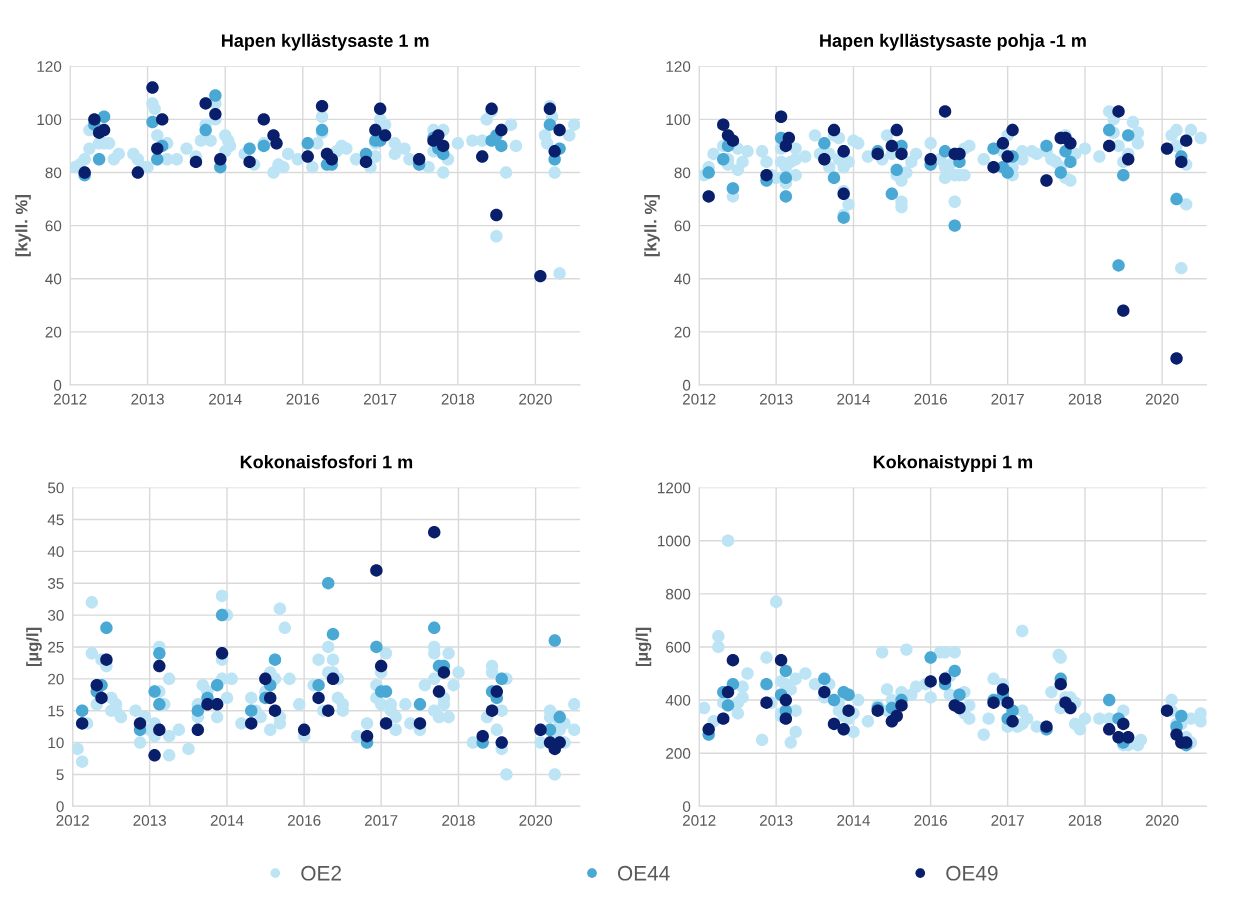  What do you see at coordinates (55, 488) in the screenshot?
I see `y-tick-label: 50` at bounding box center [55, 488].